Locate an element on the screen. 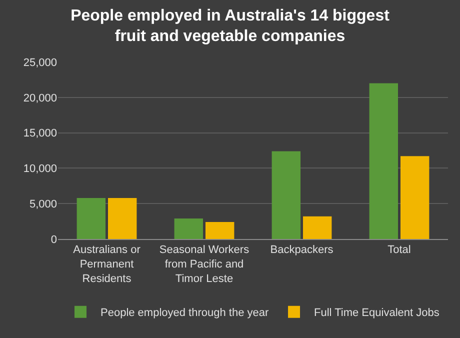 Image resolution: width=460 pixels, height=338 pixels. x-tick-label: Seasonal Workers from Pacific and Timor Leste is located at coordinates (204, 264).